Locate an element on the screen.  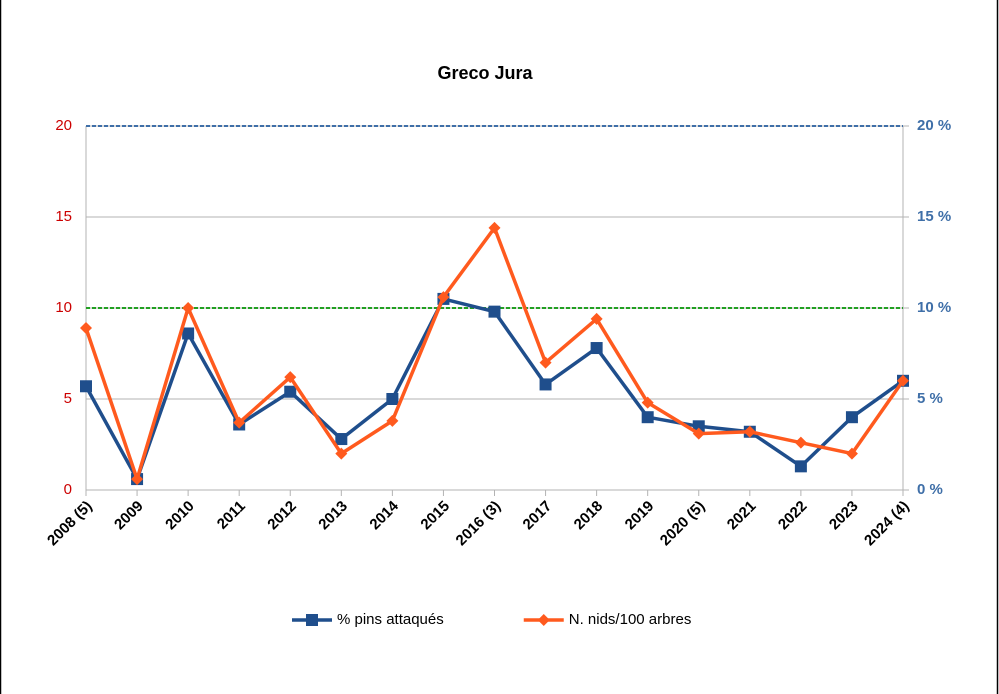
y2-tick-label: 10 % is located at coordinates (934, 307).